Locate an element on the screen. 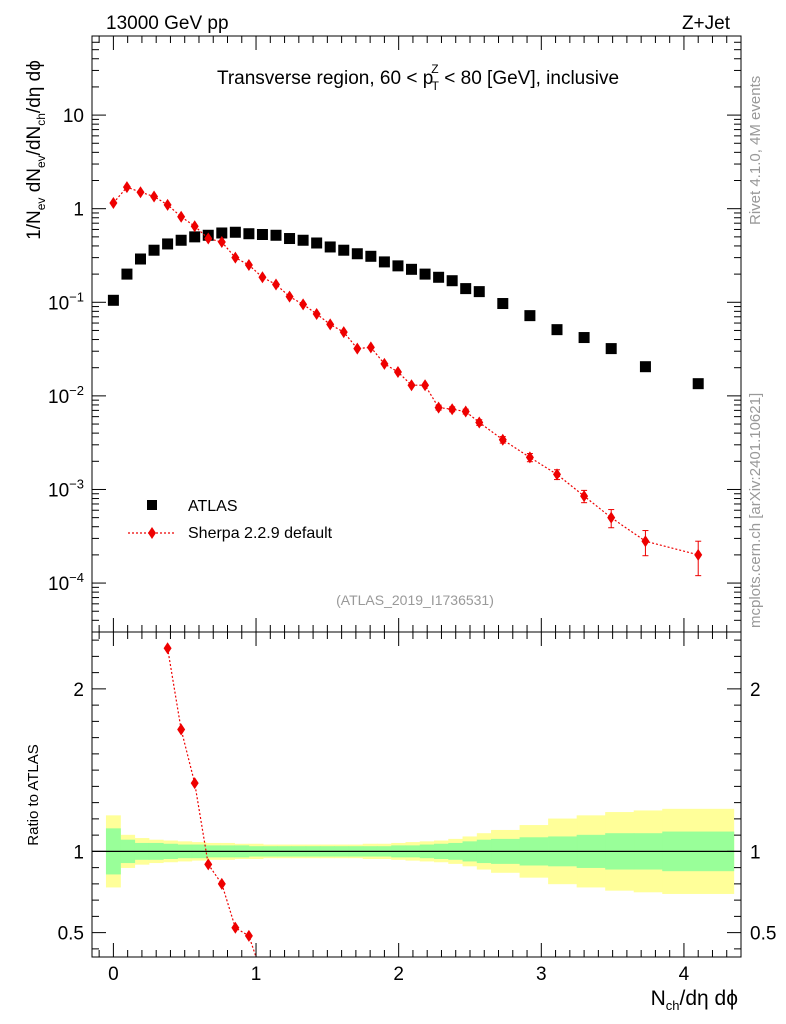 Image resolution: width=786 pixels, height=1024 pixels. rivet-version-label: Rivet 4.1.0, 4M events is located at coordinates (755, 150).